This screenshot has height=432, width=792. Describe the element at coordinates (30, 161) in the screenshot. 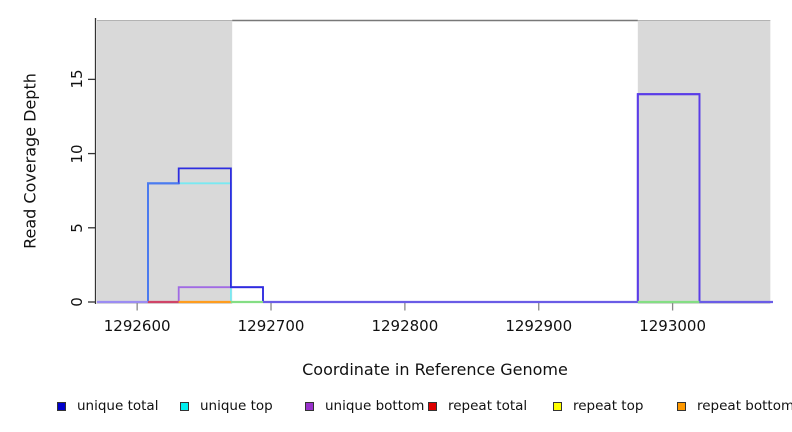

I see `y-axis-title: Read Coverage Depth` at that location.